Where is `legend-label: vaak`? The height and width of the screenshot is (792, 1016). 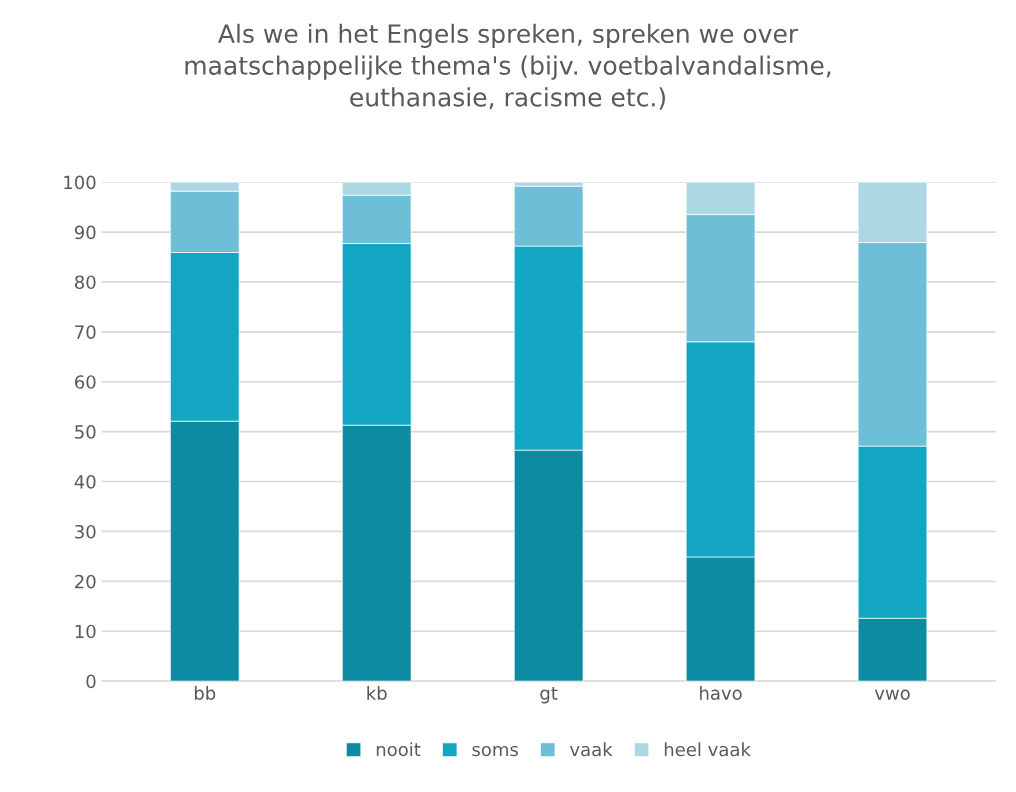 legend-label: vaak is located at coordinates (591, 749).